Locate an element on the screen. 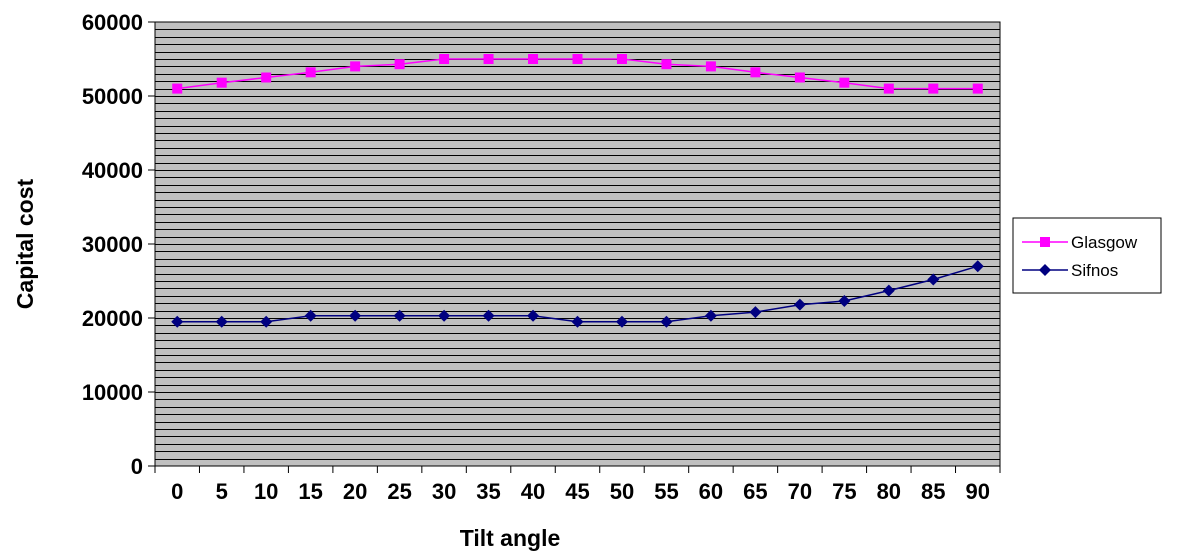 This screenshot has width=1192, height=556. x-axis-title: Tilt angle is located at coordinates (510, 538).